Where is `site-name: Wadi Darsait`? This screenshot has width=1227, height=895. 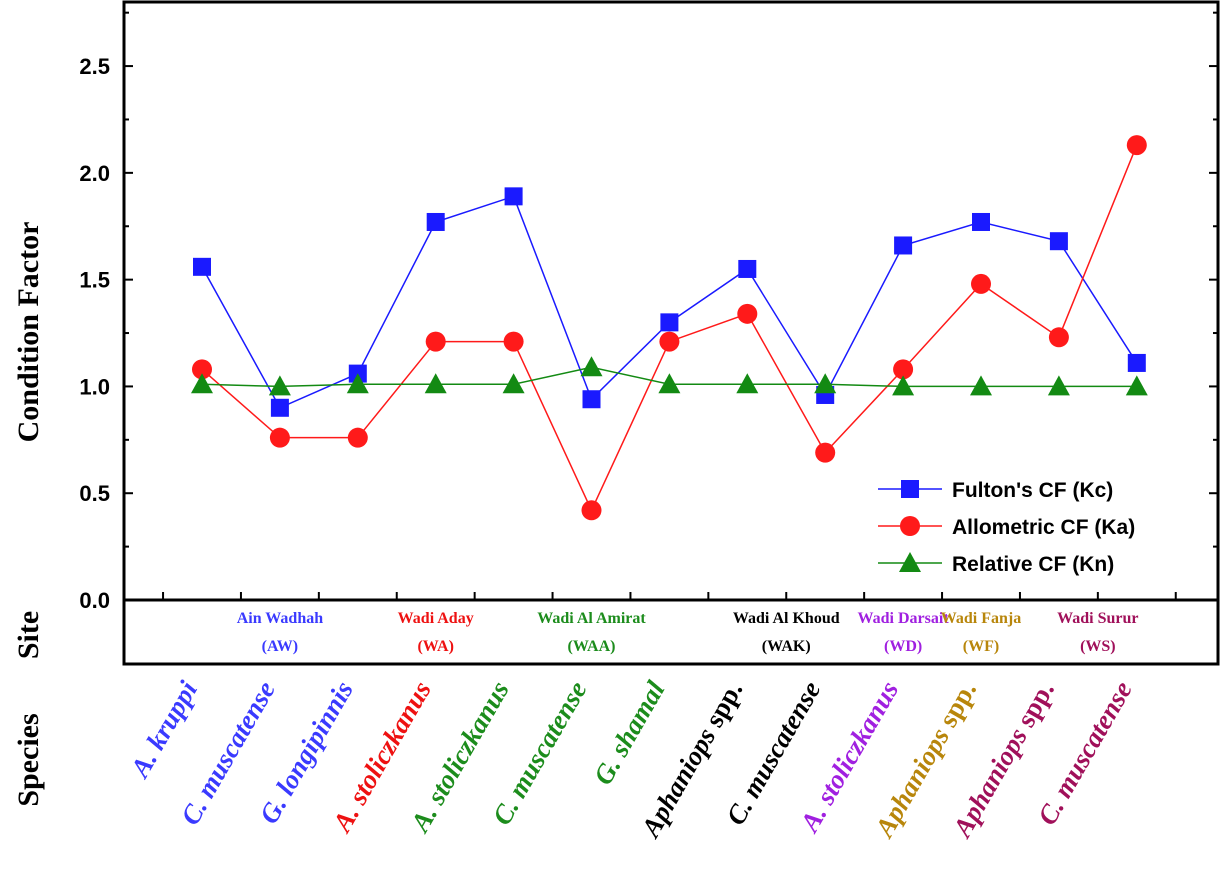 site-name: Wadi Darsait is located at coordinates (904, 618).